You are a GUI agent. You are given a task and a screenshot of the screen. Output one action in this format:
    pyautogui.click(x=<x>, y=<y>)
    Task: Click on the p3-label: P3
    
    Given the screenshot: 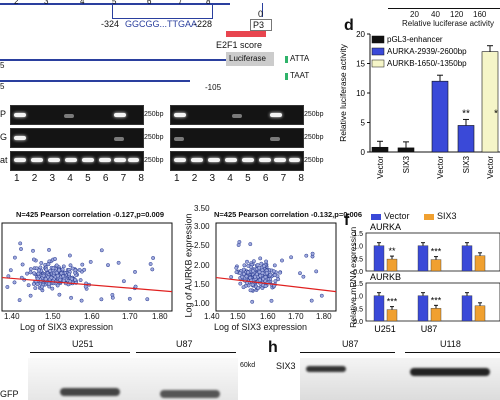 What is the action you would take?
    pyautogui.click(x=259, y=25)
    